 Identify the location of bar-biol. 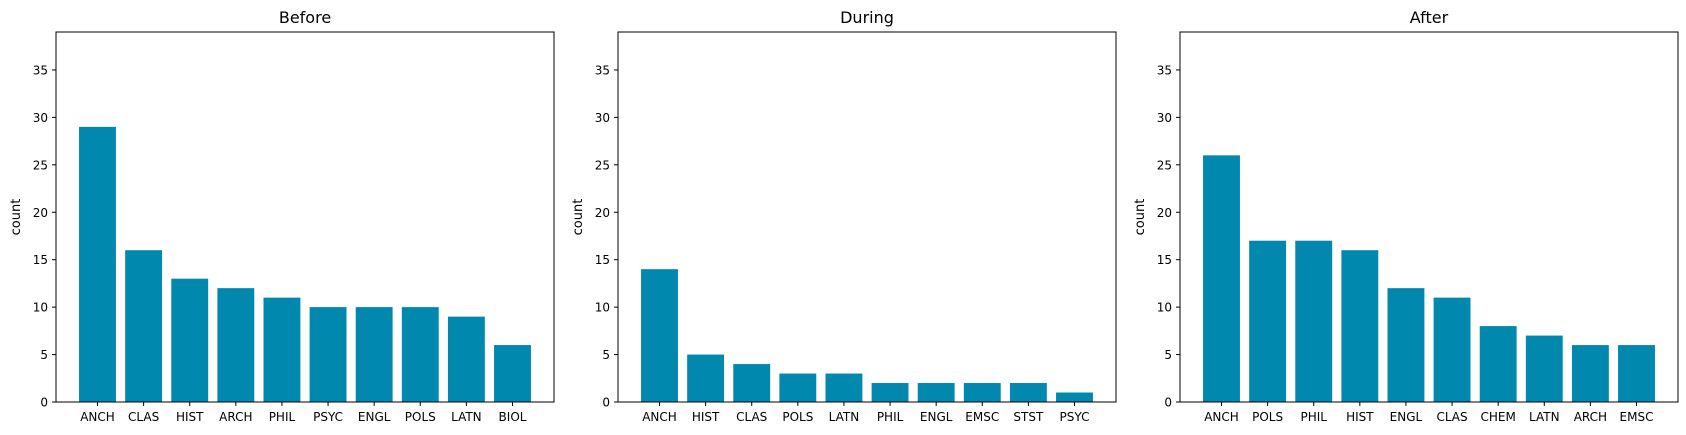
(512, 373).